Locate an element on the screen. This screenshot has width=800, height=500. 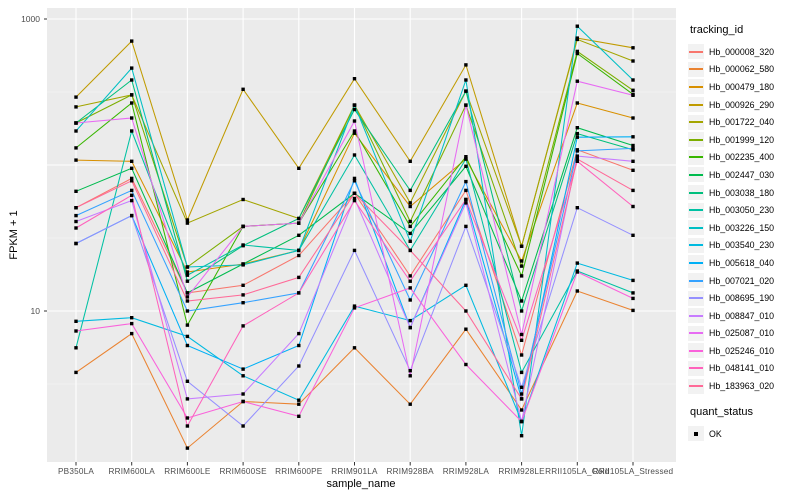
legend-item: Hb_005618_040 is located at coordinates (743, 263).